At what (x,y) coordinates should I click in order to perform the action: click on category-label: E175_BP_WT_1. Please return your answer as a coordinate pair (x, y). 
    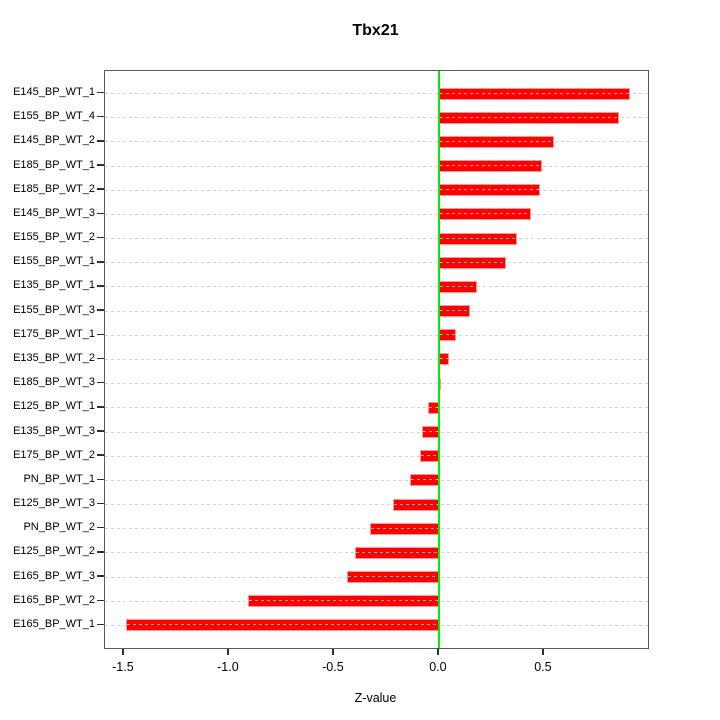
    Looking at the image, I should click on (54, 333).